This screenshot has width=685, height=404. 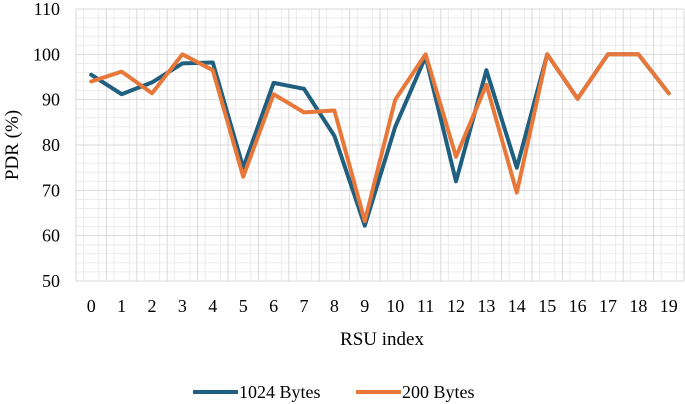 What do you see at coordinates (486, 306) in the screenshot?
I see `x-tick-label: 13` at bounding box center [486, 306].